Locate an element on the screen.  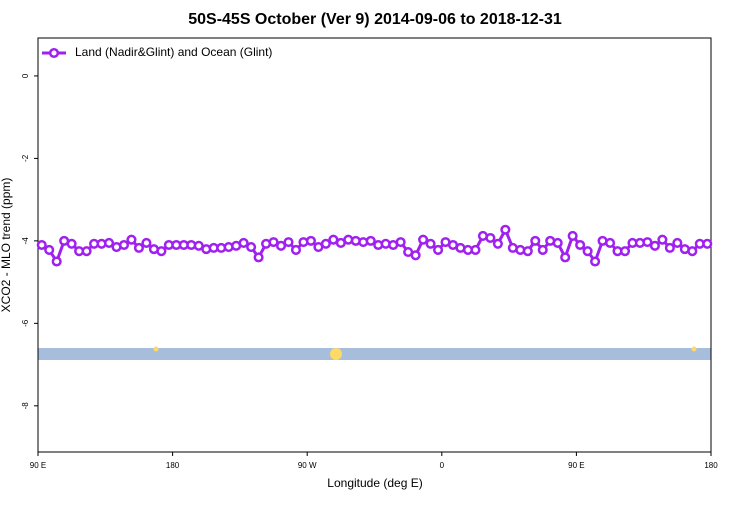
y-tick-label: -6 is located at coordinates (25, 323).